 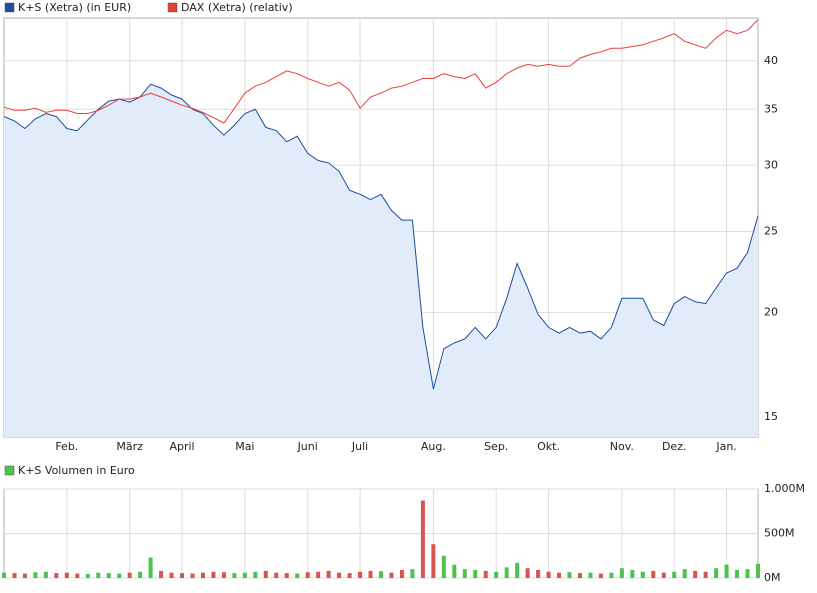 I want to click on y-tick-label: 15, so click(x=771, y=416).